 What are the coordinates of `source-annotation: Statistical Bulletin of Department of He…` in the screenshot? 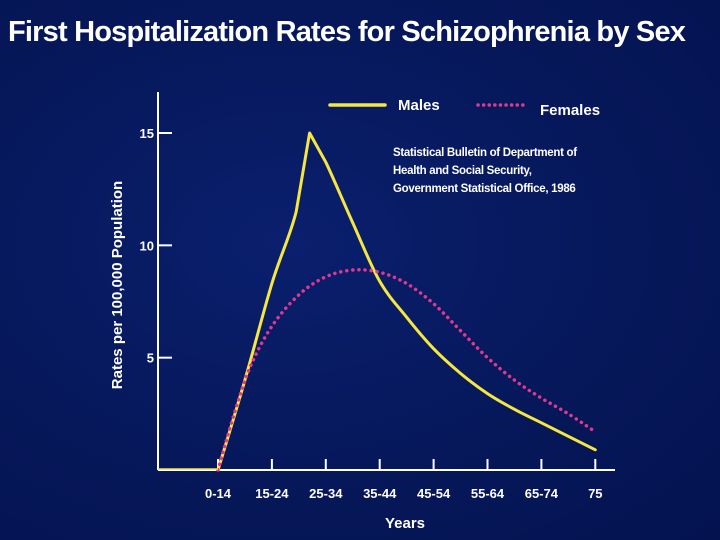 It's located at (485, 171).